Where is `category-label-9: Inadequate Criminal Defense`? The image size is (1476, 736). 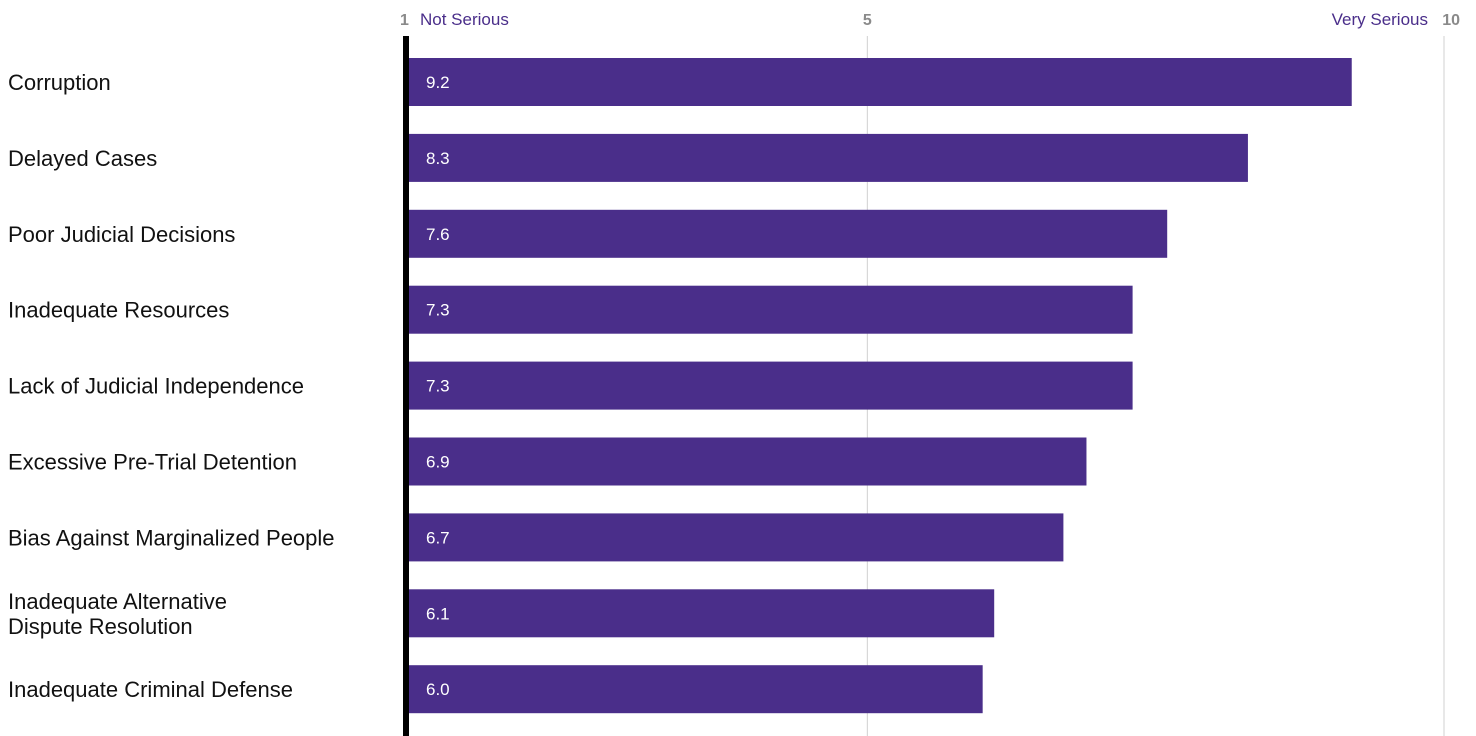
category-label-9: Inadequate Criminal Defense is located at coordinates (150, 689).